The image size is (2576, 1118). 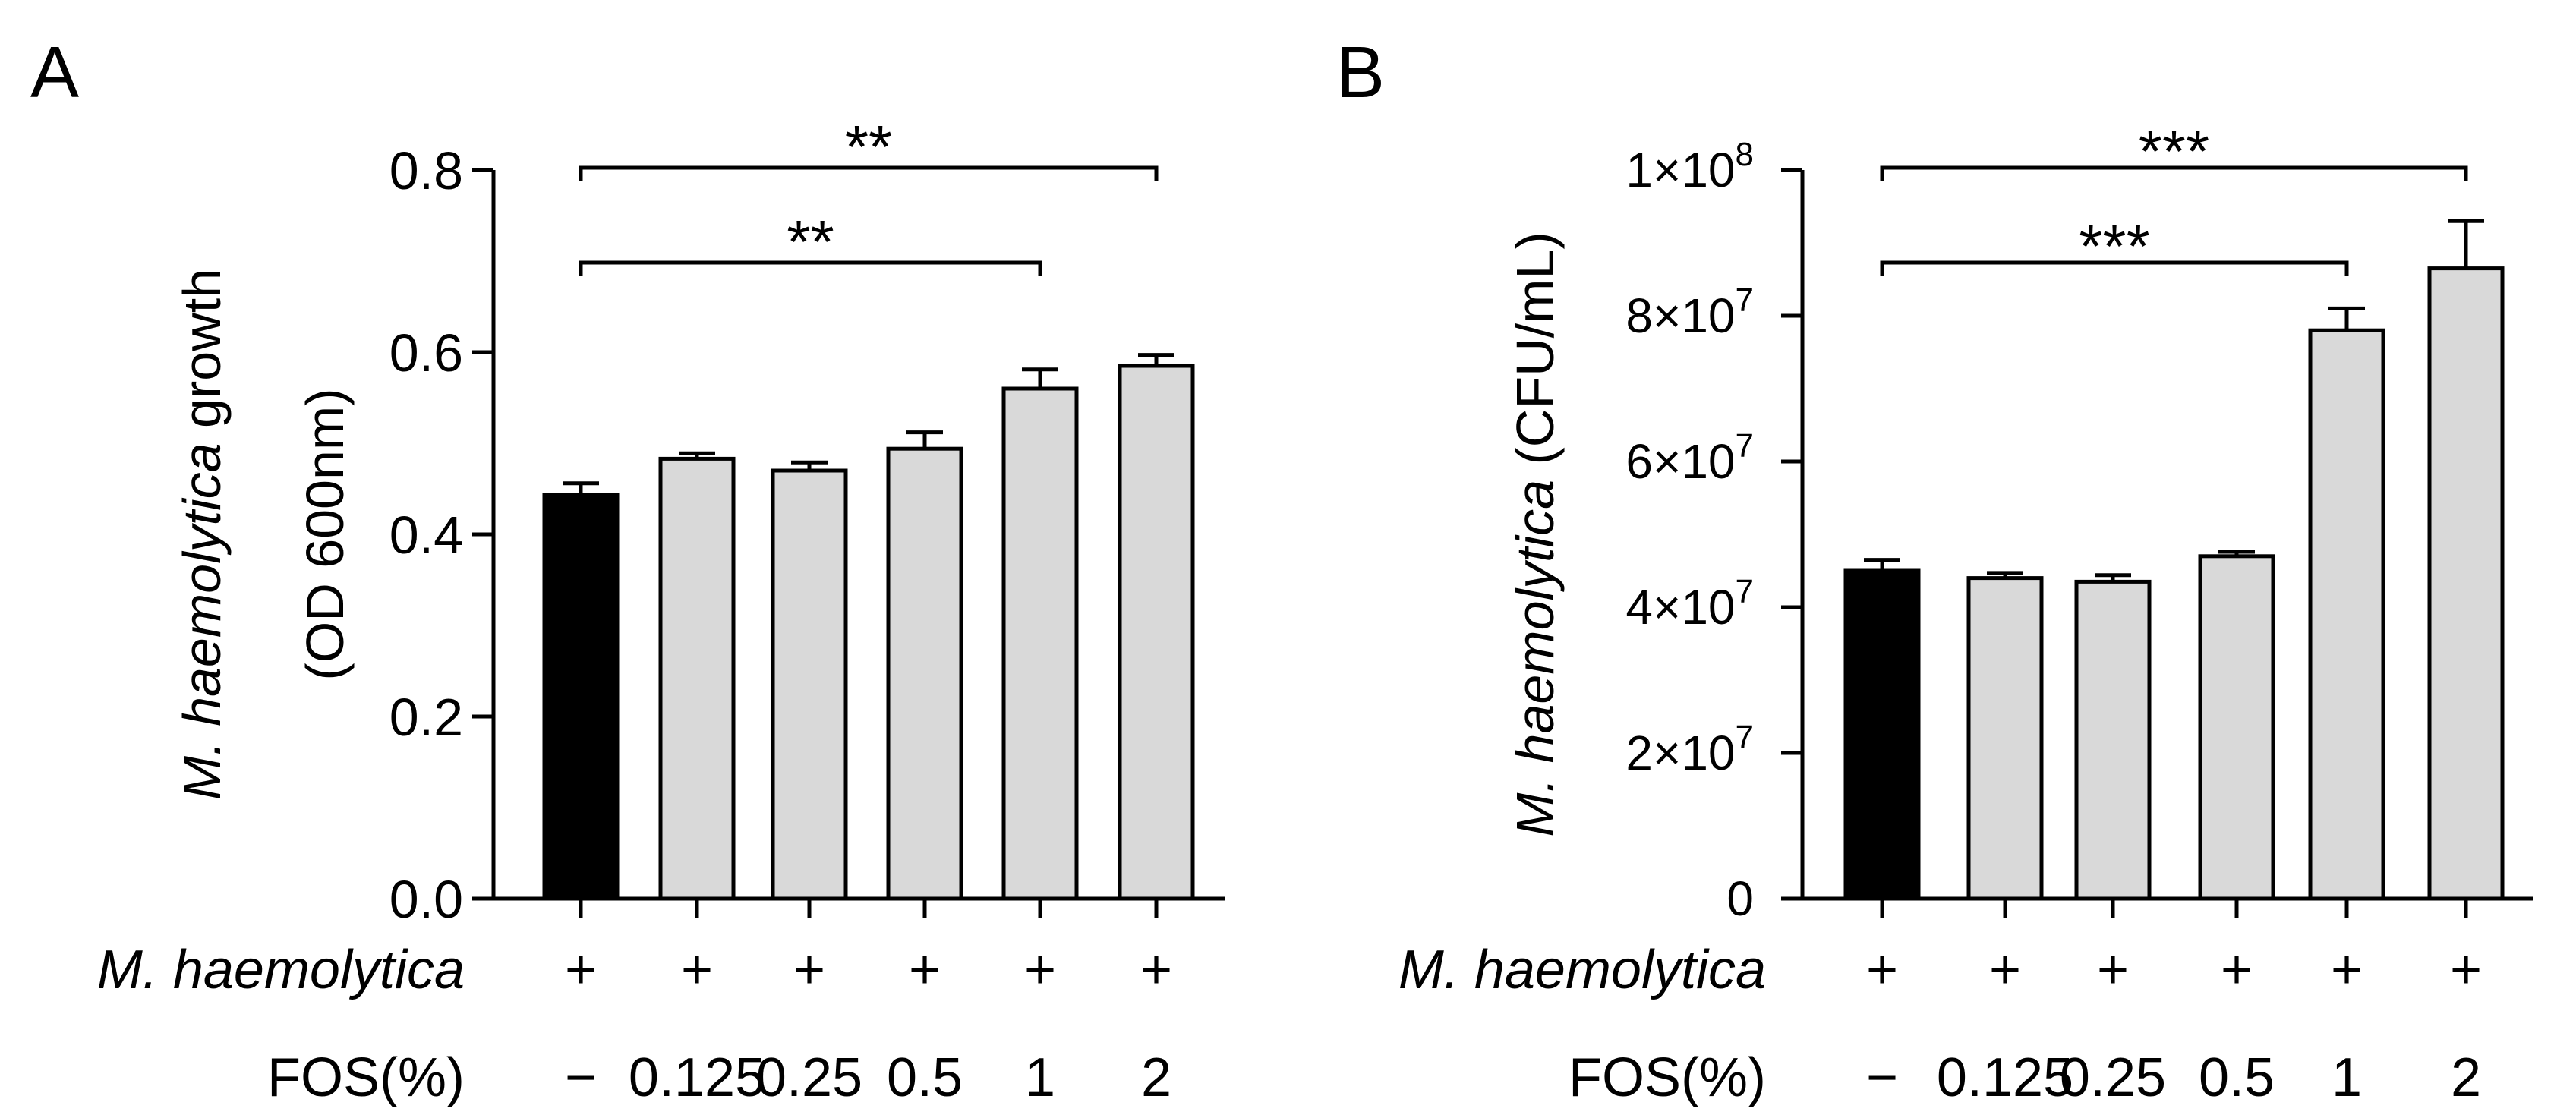 What do you see at coordinates (2005, 970) in the screenshot?
I see `b-strain-mark-1: +` at bounding box center [2005, 970].